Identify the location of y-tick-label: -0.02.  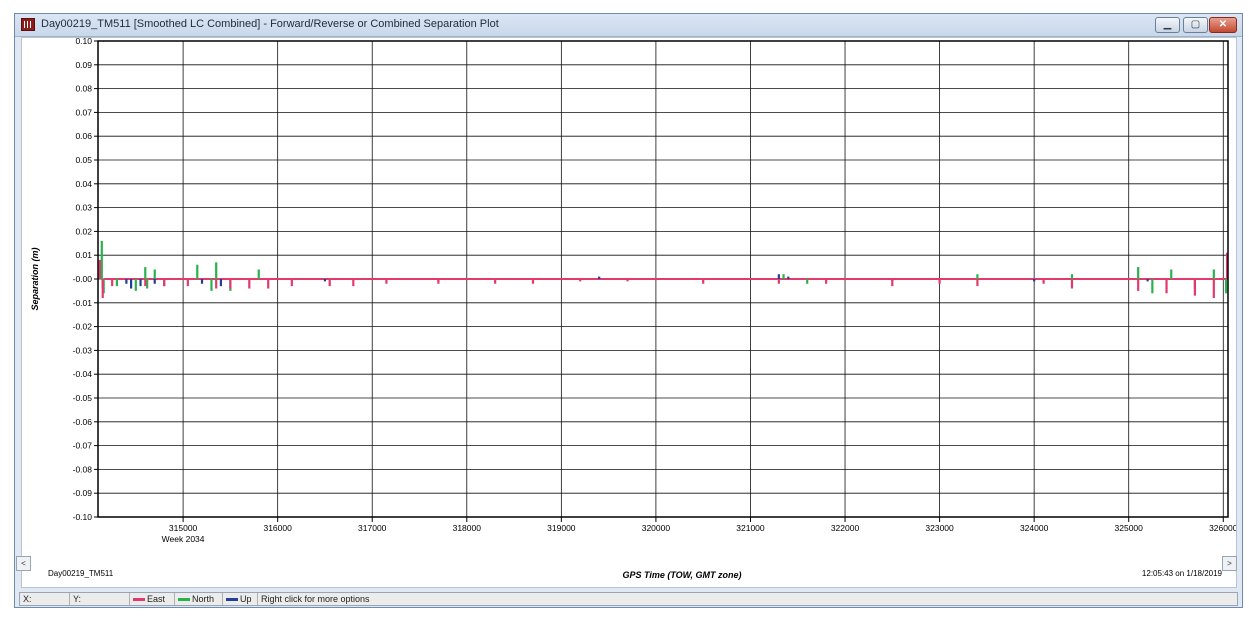
(83, 327).